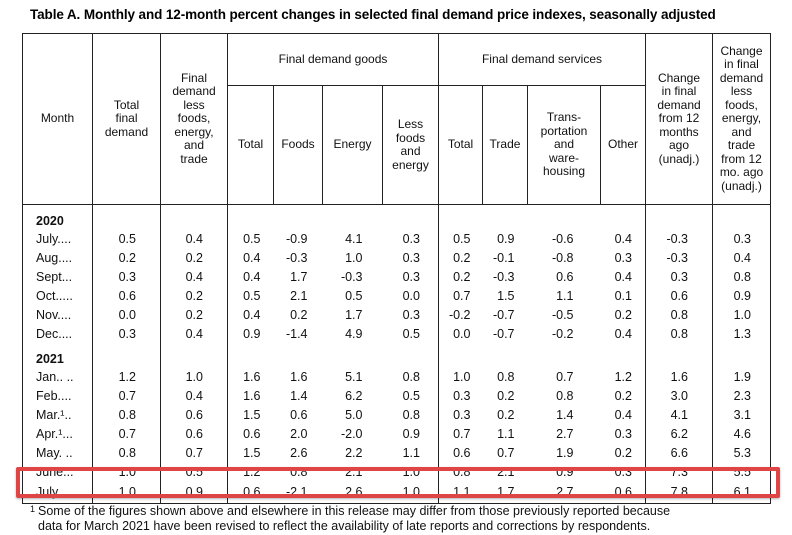 This screenshot has width=792, height=535. I want to click on value-cell: 4.6, so click(741, 433).